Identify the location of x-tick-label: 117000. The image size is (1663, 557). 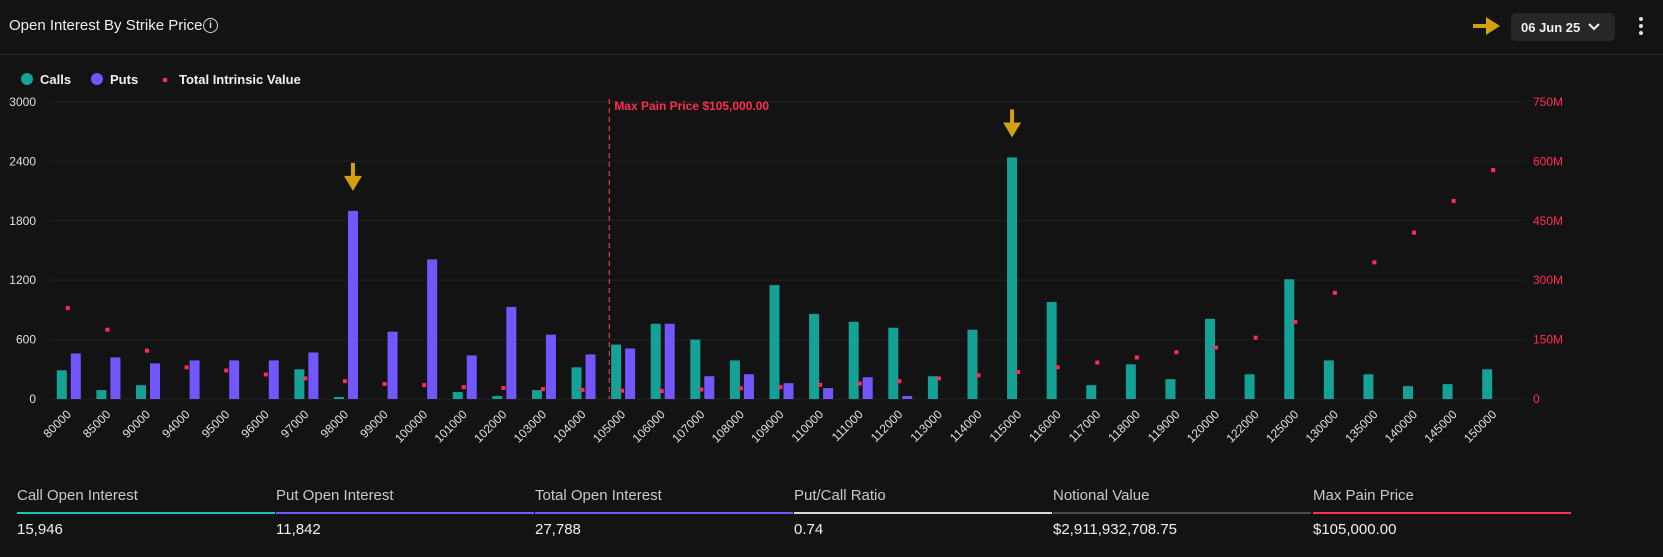
(1085, 426).